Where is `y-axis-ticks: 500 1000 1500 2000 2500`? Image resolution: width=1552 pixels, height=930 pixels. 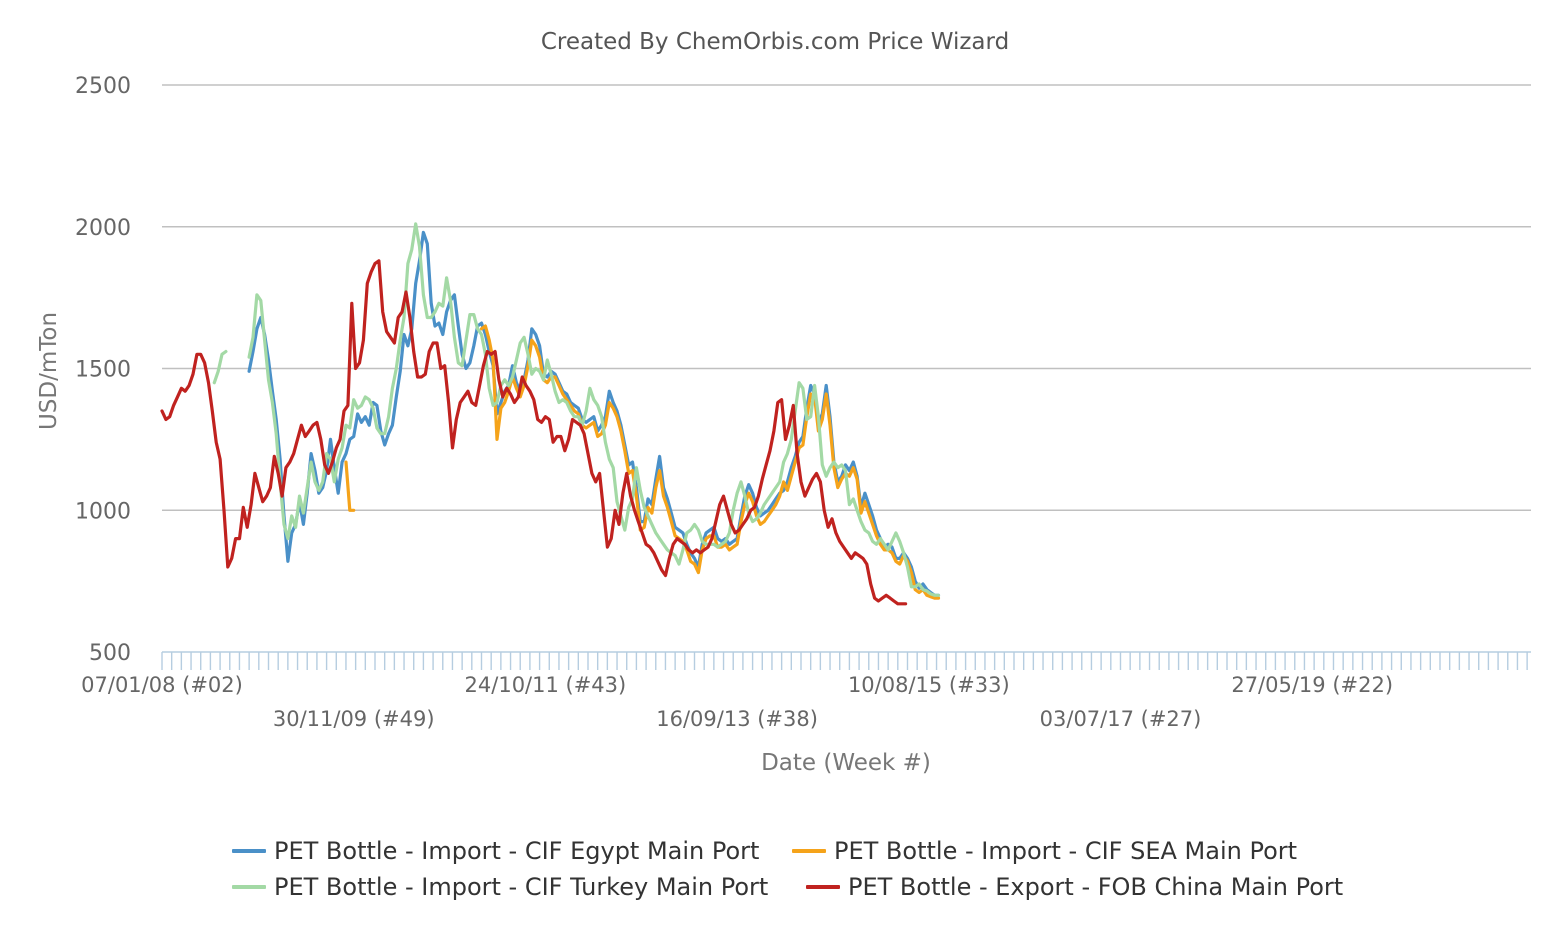 y-axis-ticks: 500 1000 1500 2000 2500 is located at coordinates (103, 370).